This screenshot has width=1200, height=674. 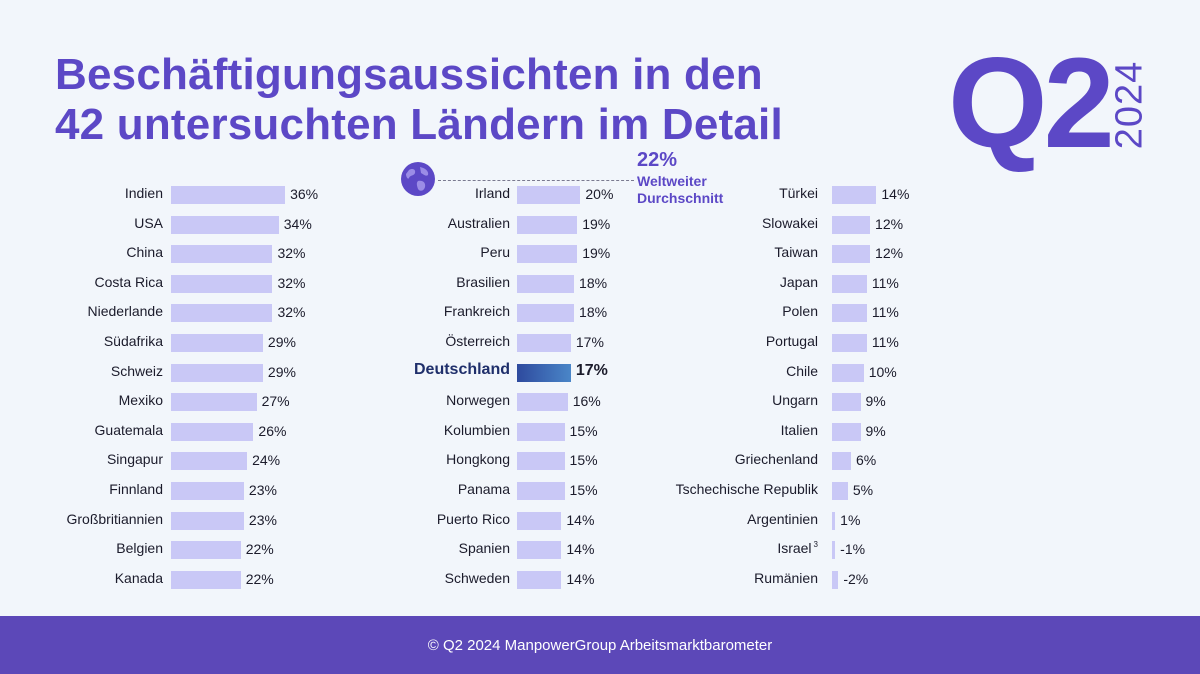 I want to click on chart-row-südafrika: Südafrika 29%, so click(x=600, y=343).